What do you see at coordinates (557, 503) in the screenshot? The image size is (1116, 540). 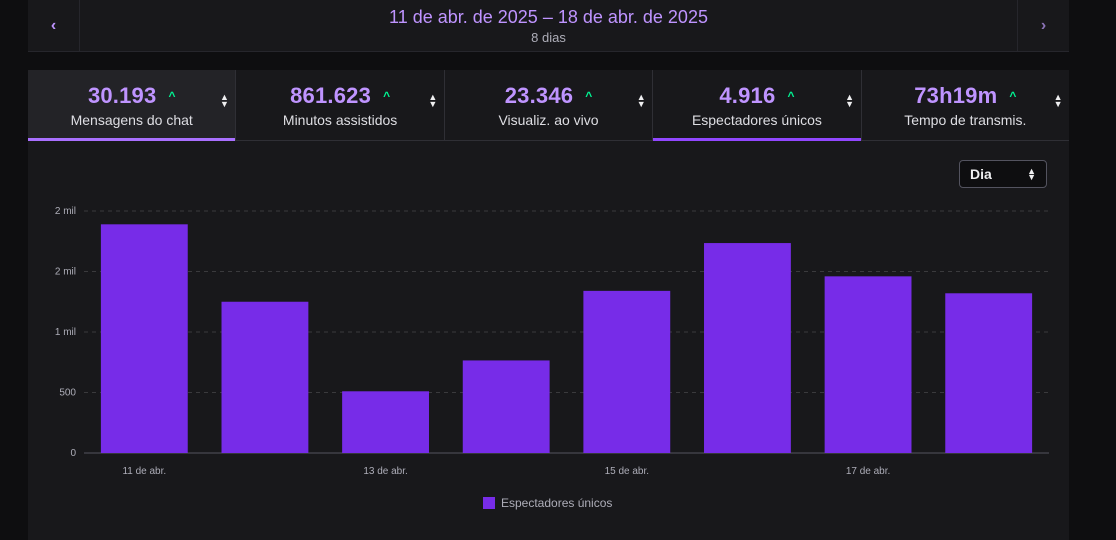 I see `legend-label: Espectadores únicos` at bounding box center [557, 503].